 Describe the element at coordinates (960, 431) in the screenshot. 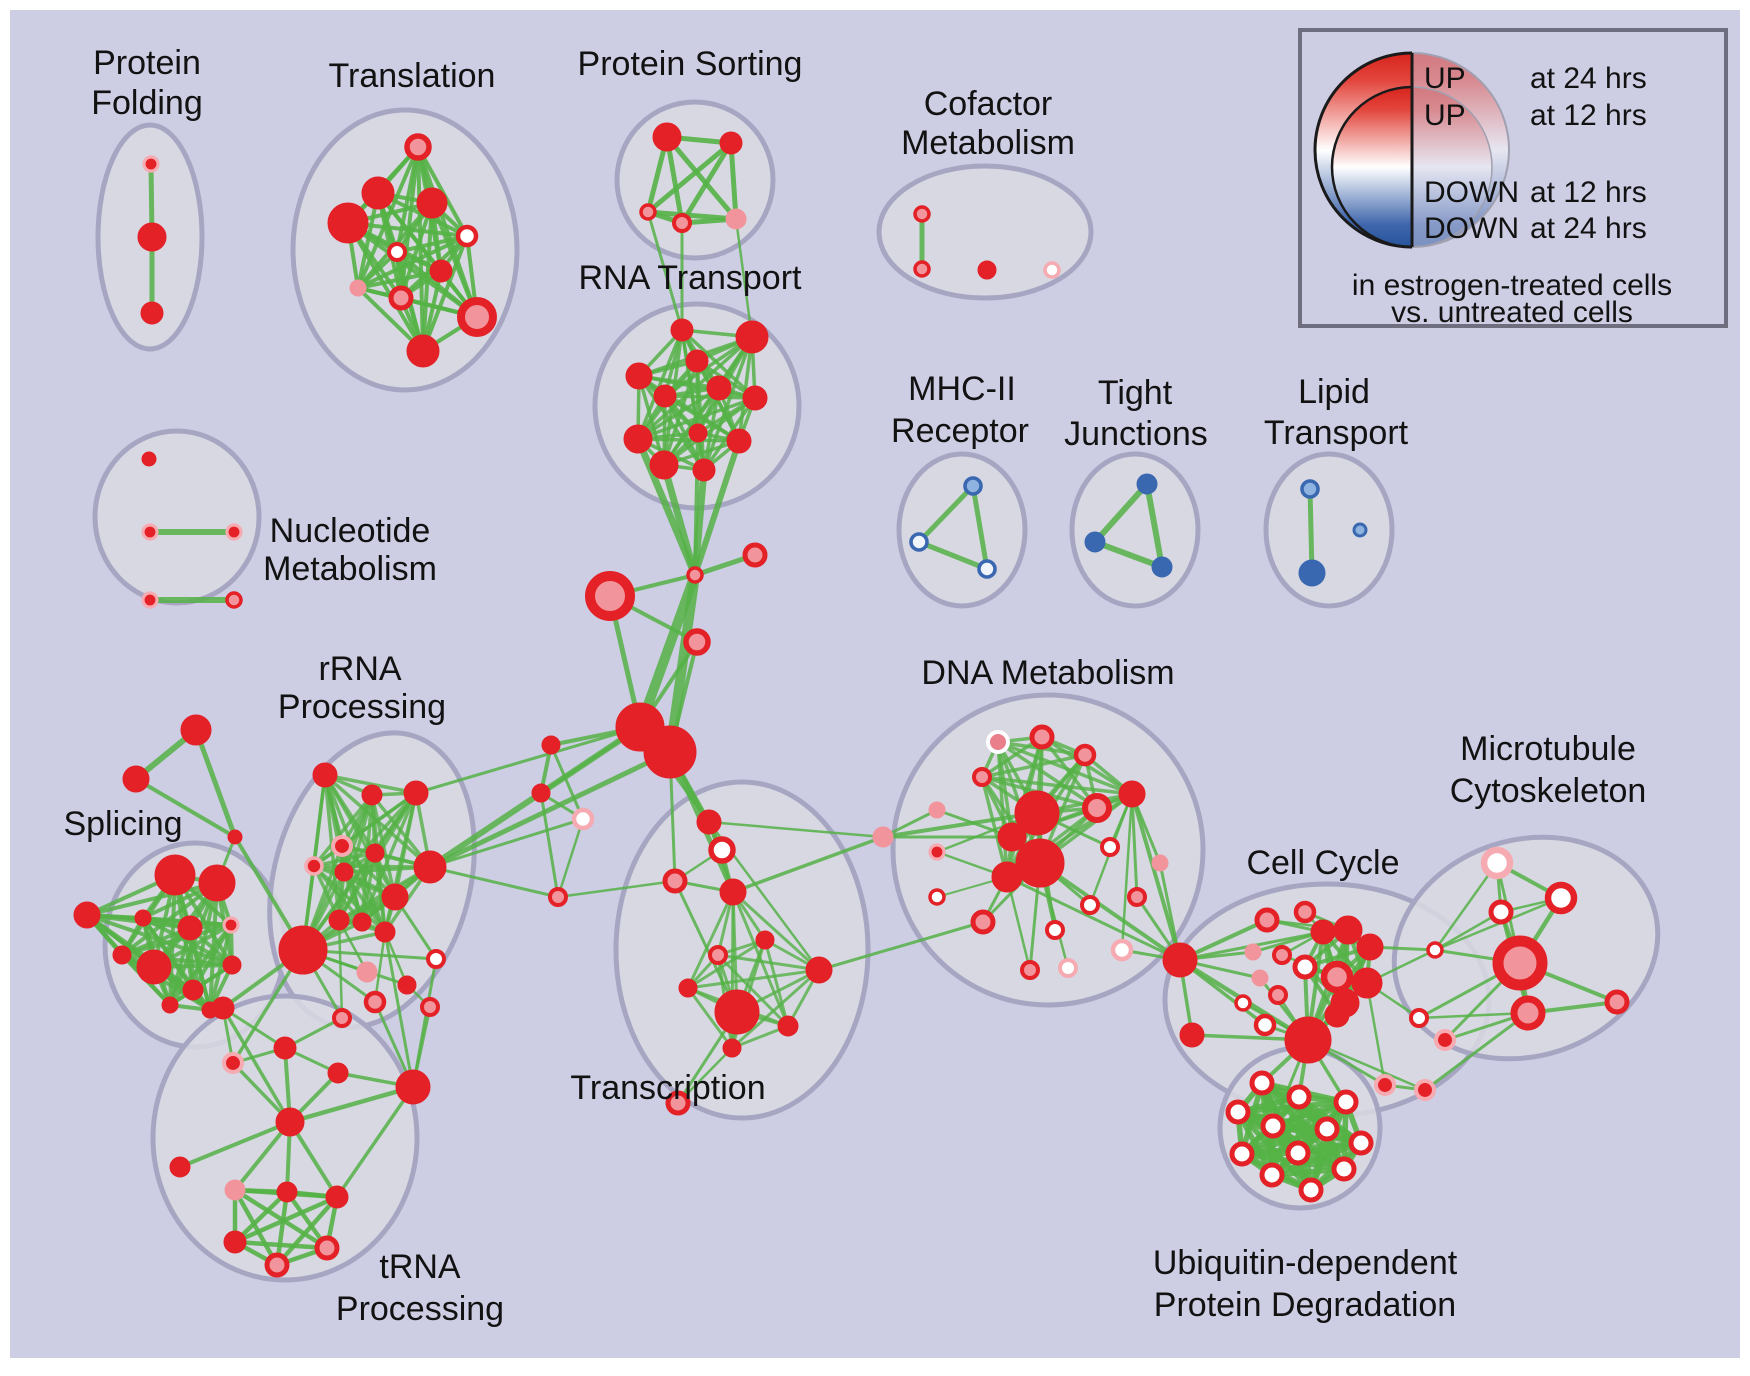

I see `cluster-label: Receptor` at that location.